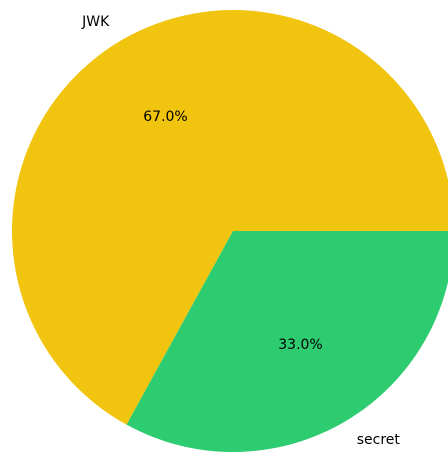 Image resolution: width=448 pixels, height=455 pixels. Describe the element at coordinates (165, 117) in the screenshot. I see `pie-percent-label-jwk: 67.0%` at that location.